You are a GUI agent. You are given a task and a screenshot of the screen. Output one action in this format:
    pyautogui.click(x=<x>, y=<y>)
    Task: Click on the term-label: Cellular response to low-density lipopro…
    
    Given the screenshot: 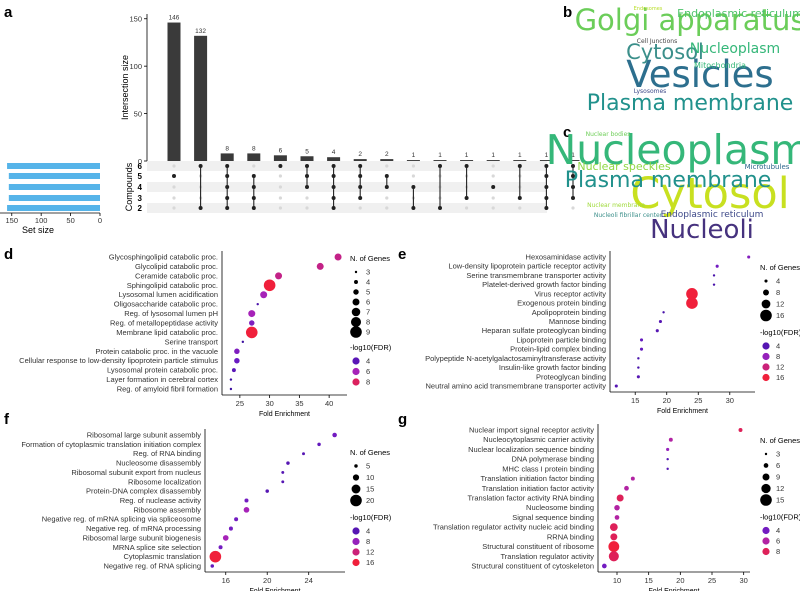 What is the action you would take?
    pyautogui.click(x=118, y=360)
    